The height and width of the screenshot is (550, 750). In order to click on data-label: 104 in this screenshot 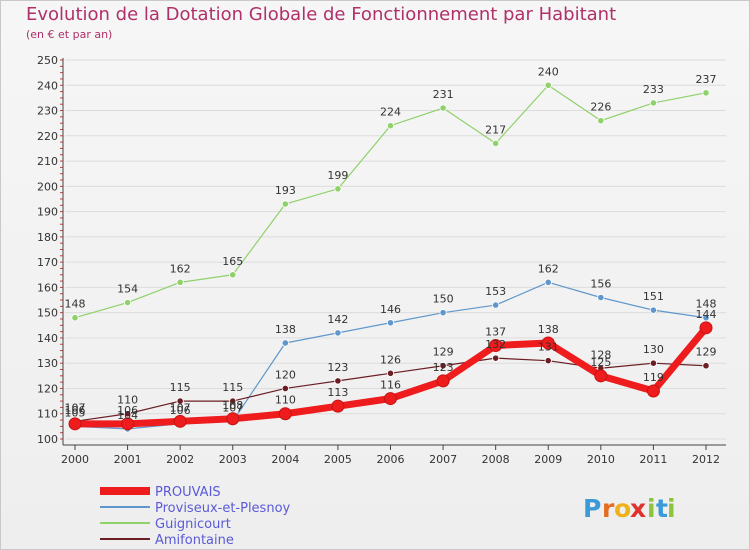, I will do `click(127, 415)`.